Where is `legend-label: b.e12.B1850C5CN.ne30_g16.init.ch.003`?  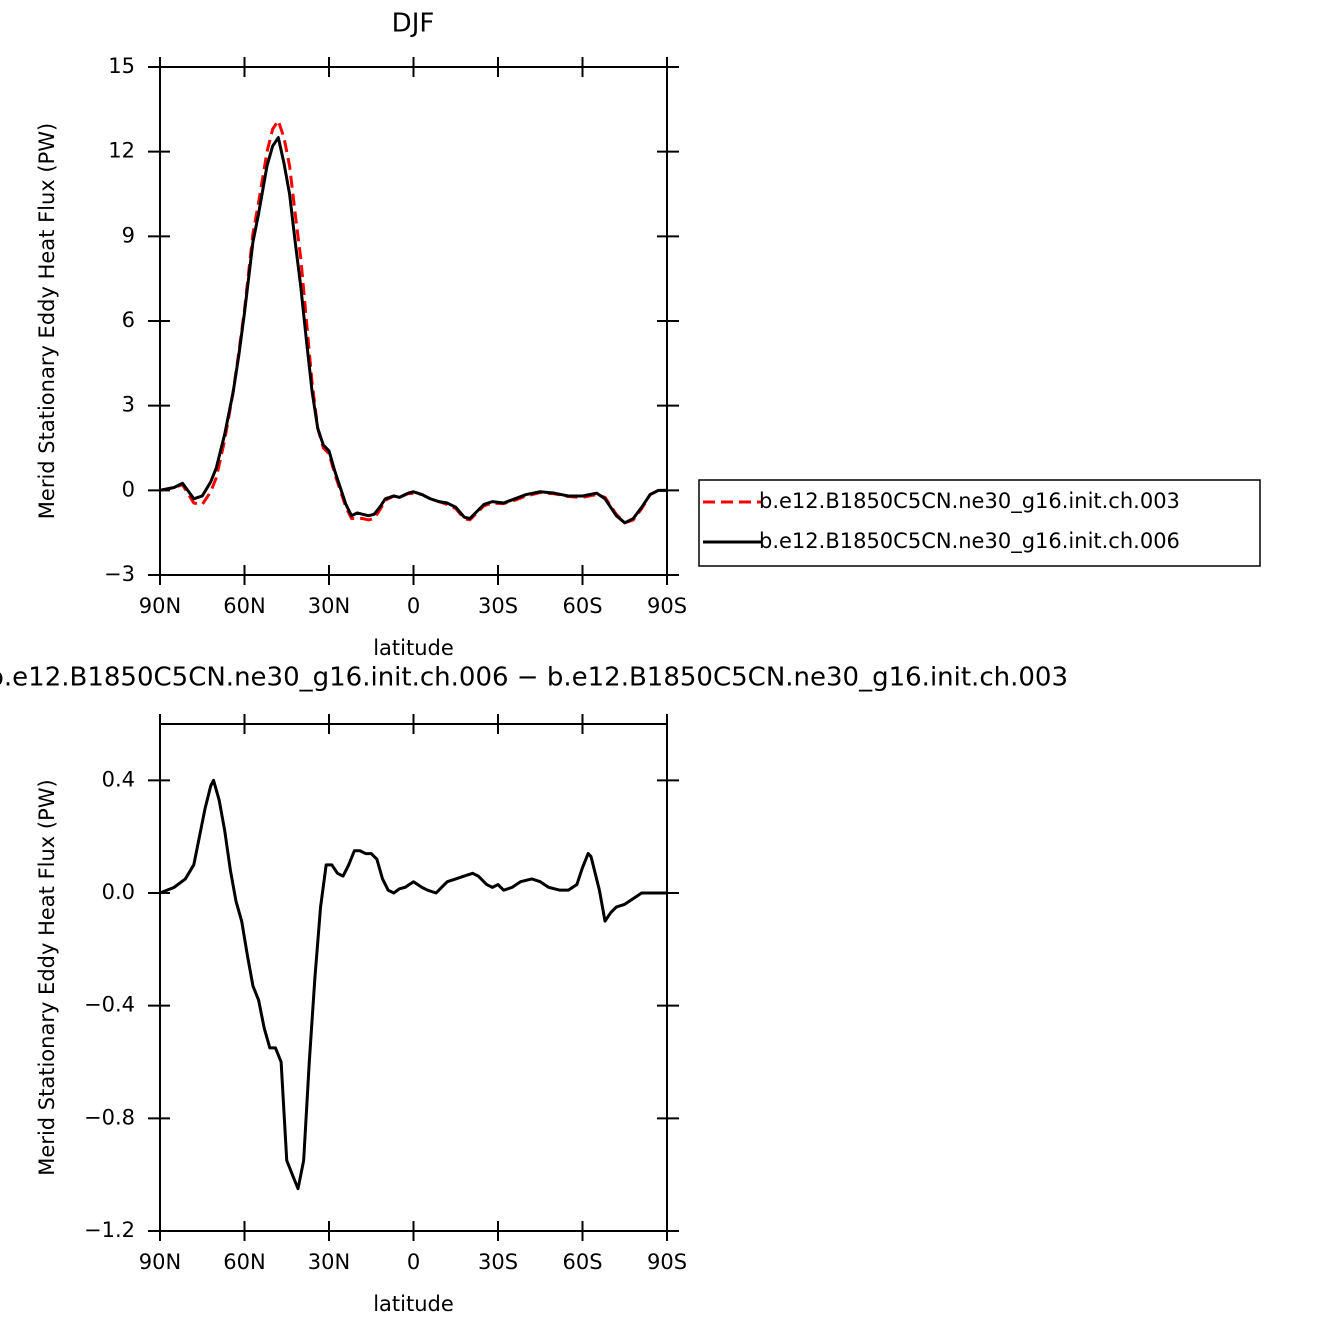
legend-label: b.e12.B1850C5CN.ne30_g16.init.ch.003 is located at coordinates (969, 501).